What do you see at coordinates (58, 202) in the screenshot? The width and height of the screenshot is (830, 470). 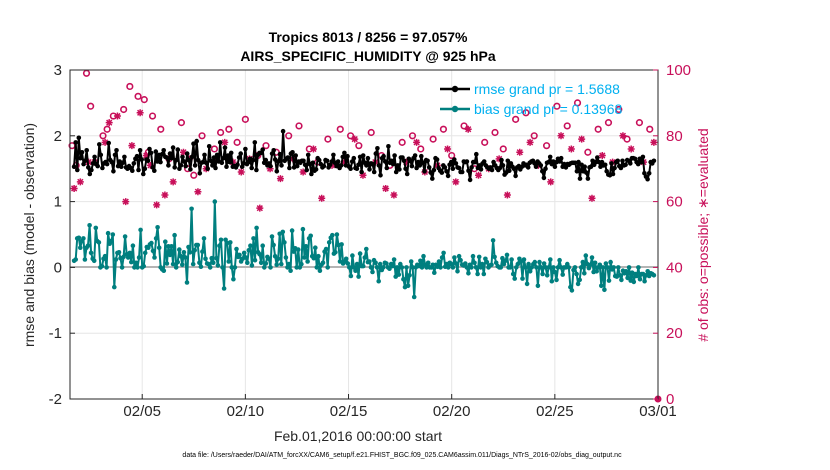 I see `y-tick-label: 1` at bounding box center [58, 202].